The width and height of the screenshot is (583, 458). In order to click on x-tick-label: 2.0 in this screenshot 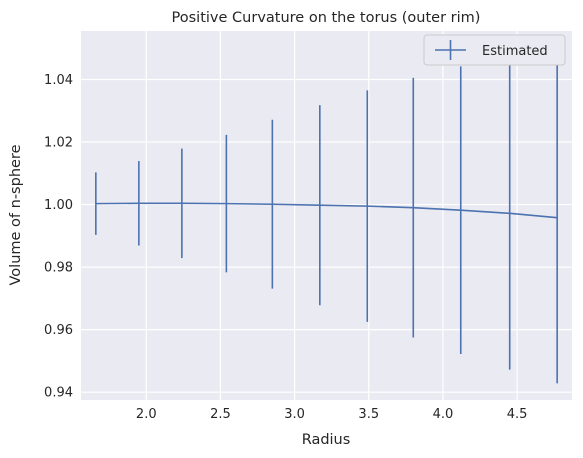, I will do `click(146, 414)`.